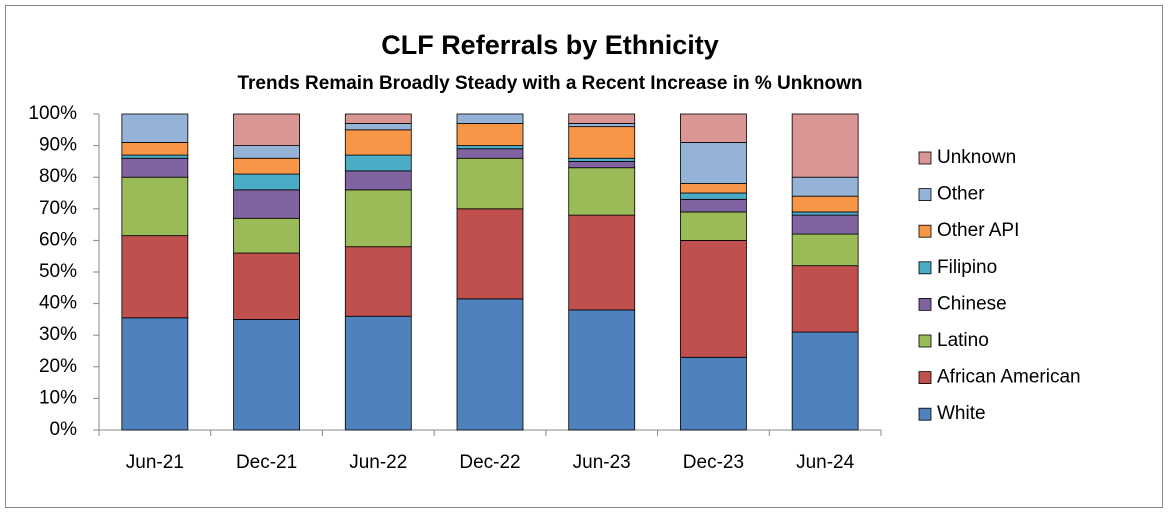  Describe the element at coordinates (961, 194) in the screenshot. I see `legend-label: Other` at that location.